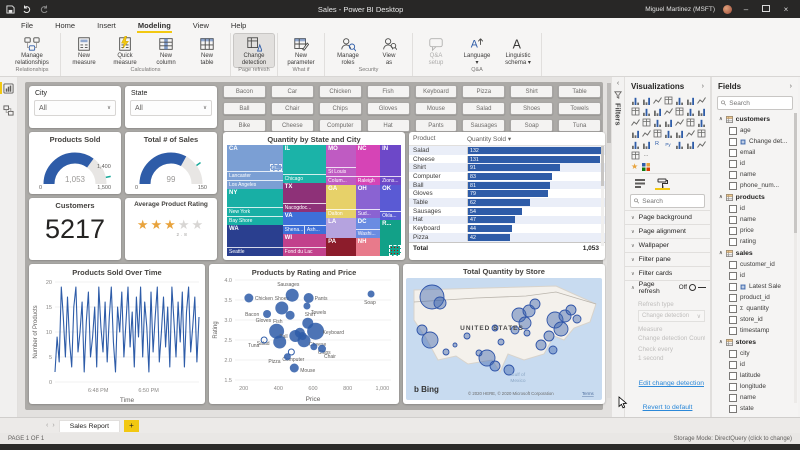 This screenshot has height=450, width=800. What do you see at coordinates (388, 91) in the screenshot?
I see `product-button-fish: Fish` at bounding box center [388, 91].